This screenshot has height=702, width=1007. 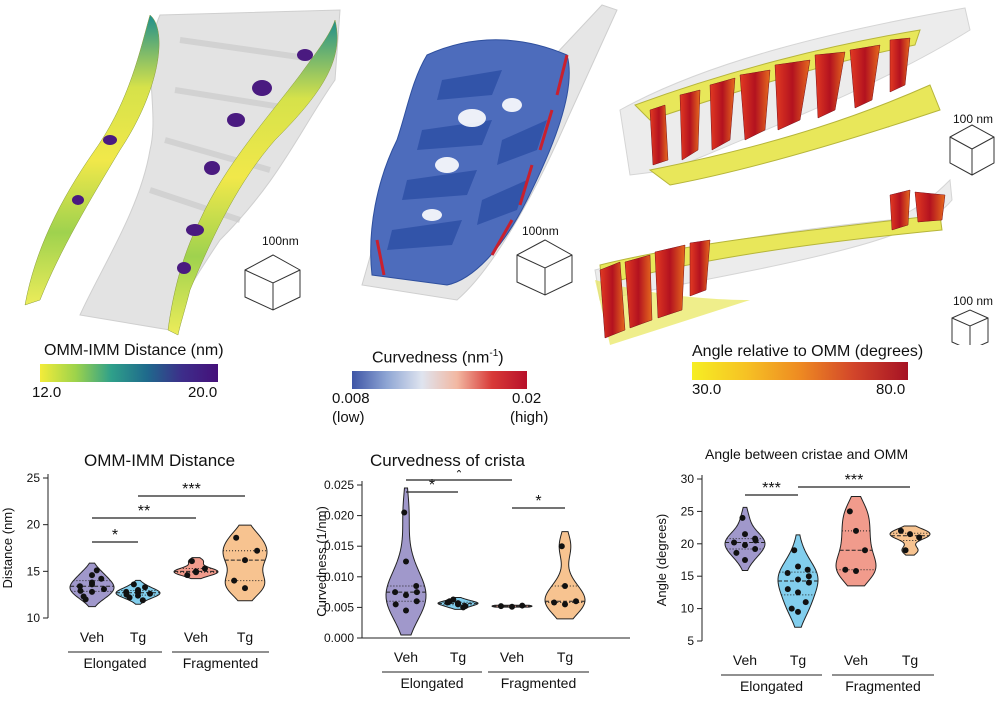 What do you see at coordinates (339, 607) in the screenshot?
I see `y-tick-label: 0.005` at bounding box center [339, 607].